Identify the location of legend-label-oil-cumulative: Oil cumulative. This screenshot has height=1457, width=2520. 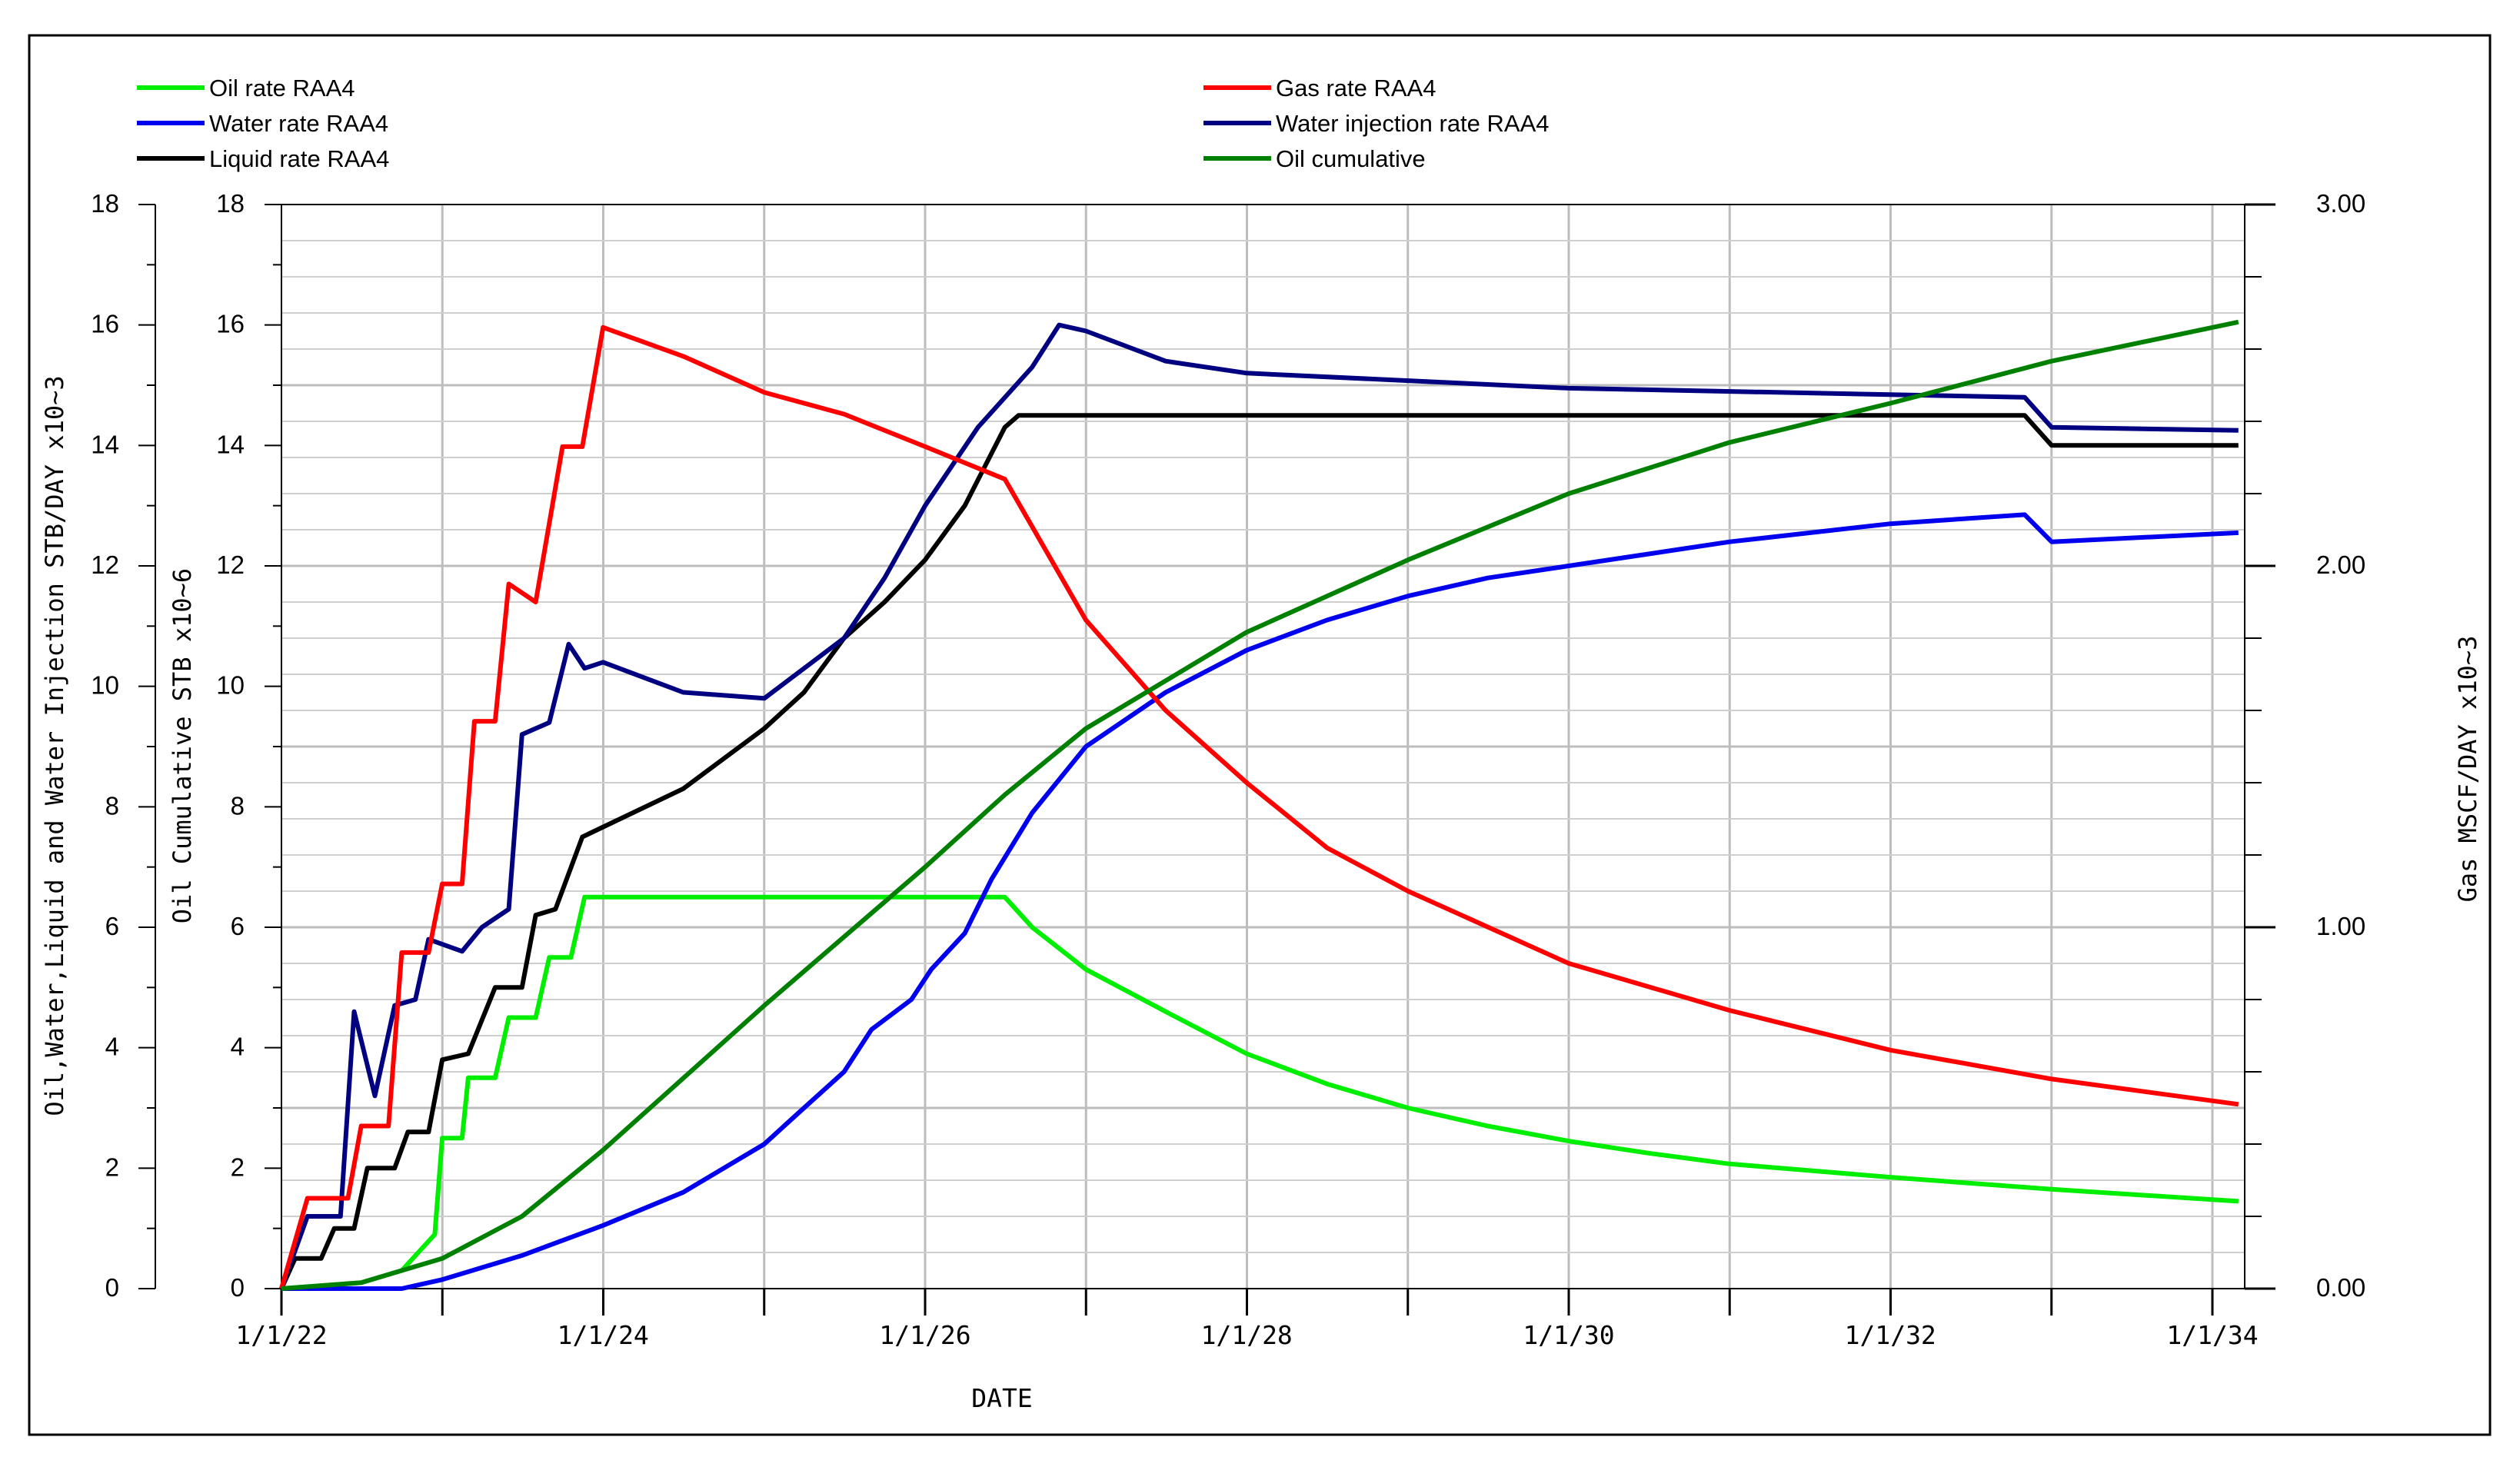
(1351, 158).